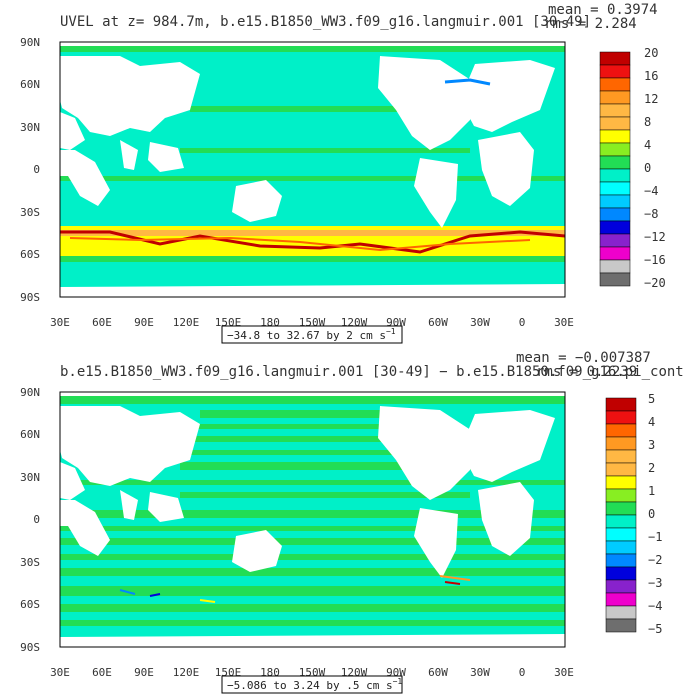  I want to click on colorbar-label: 4, so click(651, 422).